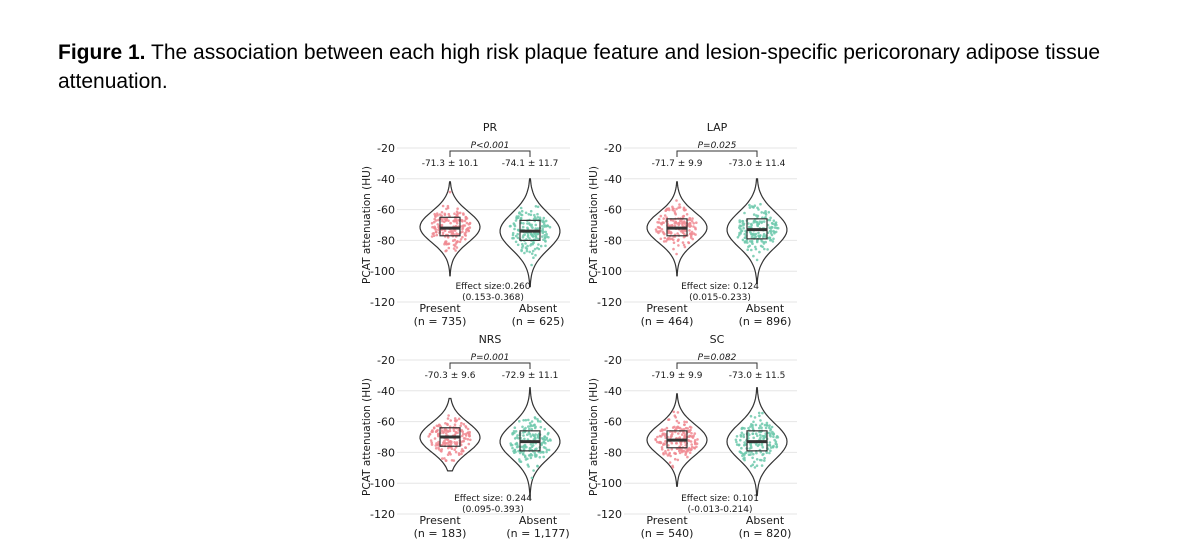  Describe the element at coordinates (450, 164) in the screenshot. I see `stat-label-present: -71.3 ± 10.1` at that location.